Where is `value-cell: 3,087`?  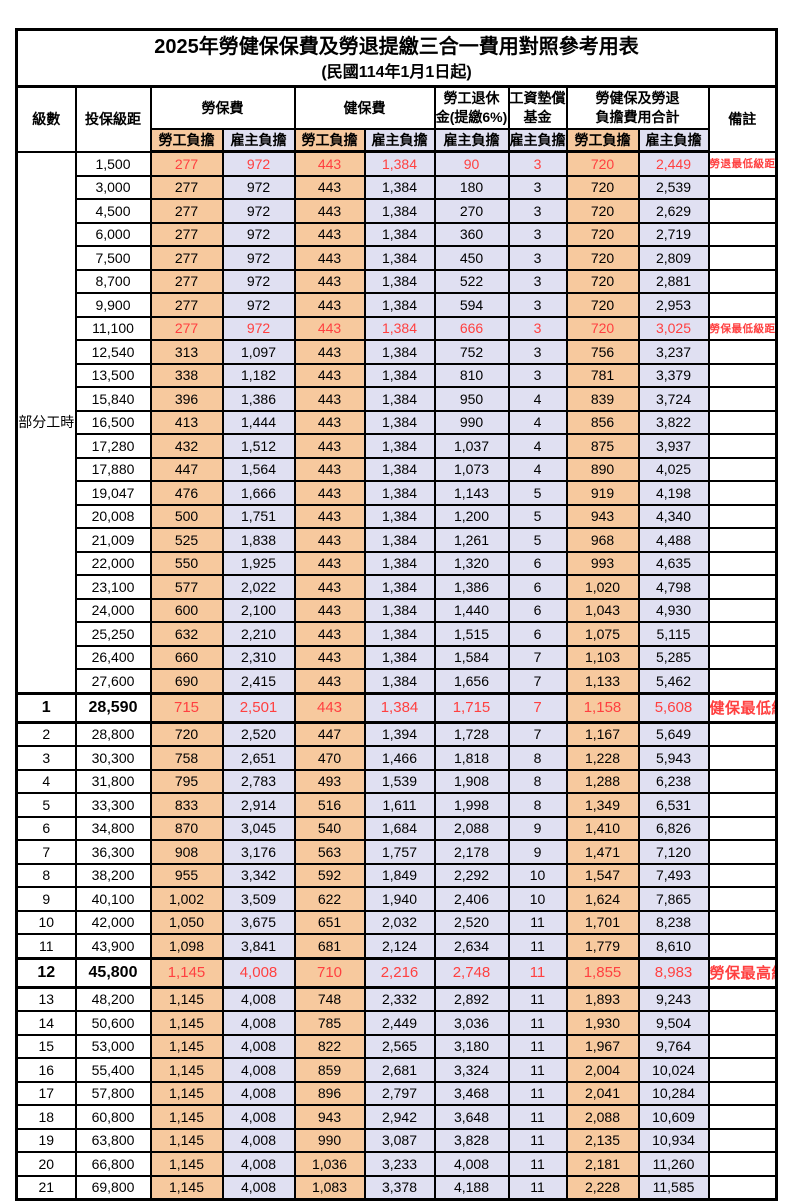 value-cell: 3,087 is located at coordinates (399, 1140).